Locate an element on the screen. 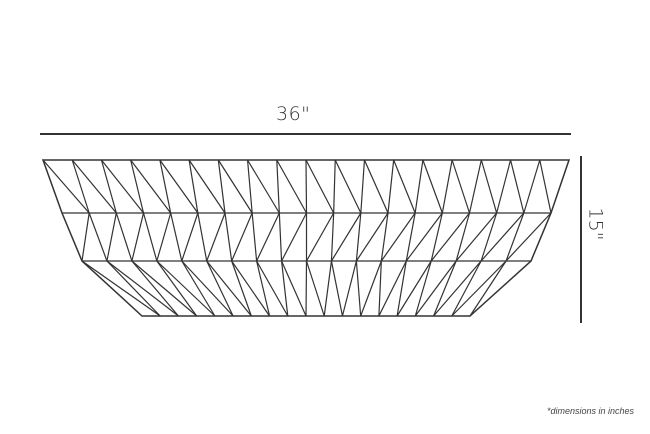 The height and width of the screenshot is (434, 650). height-label: 15" is located at coordinates (595, 224).